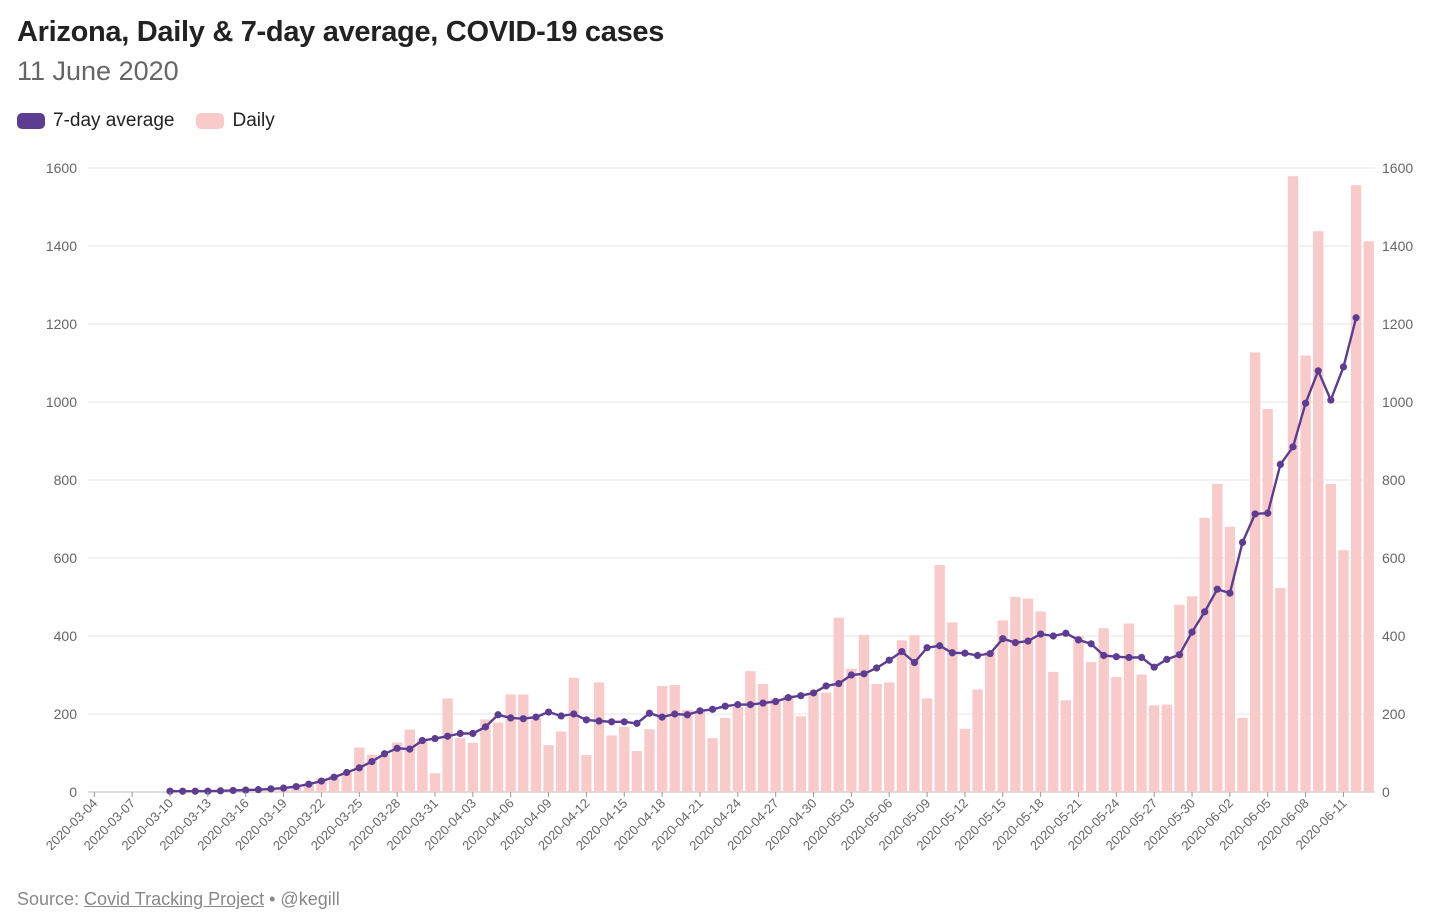 This screenshot has width=1456, height=921. I want to click on legend-item-7day-average: 7-day average, so click(95, 121).